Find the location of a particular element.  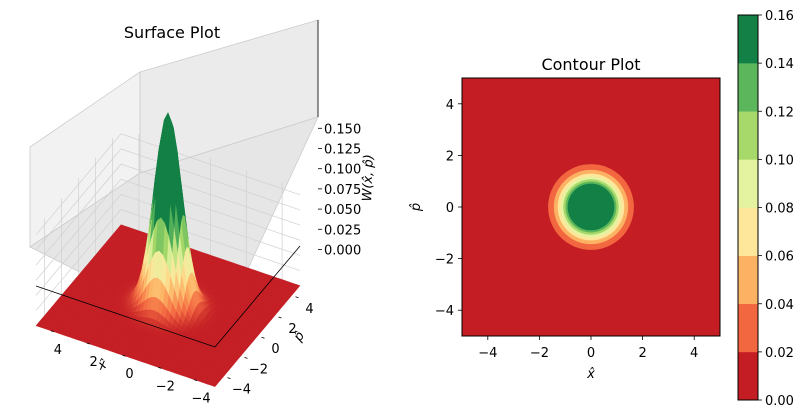

colorbar-bands is located at coordinates (748, 208).